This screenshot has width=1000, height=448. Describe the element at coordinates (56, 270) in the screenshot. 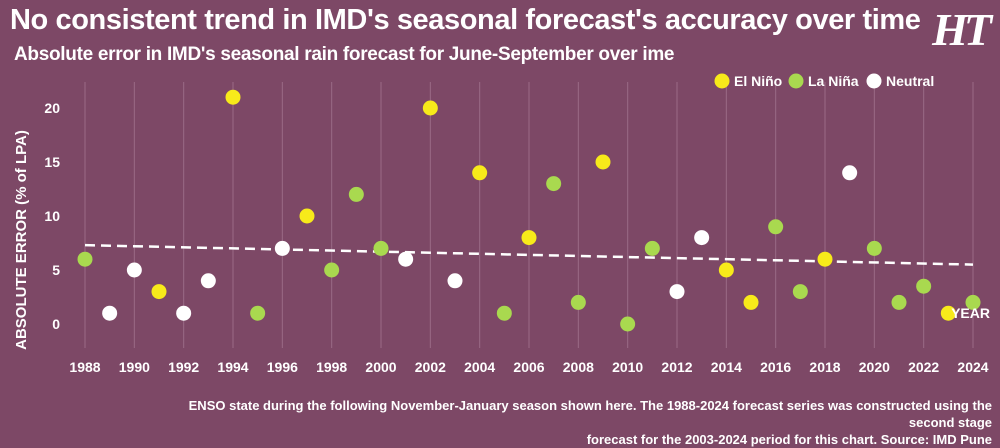

I see `y-tick-label: 5` at that location.